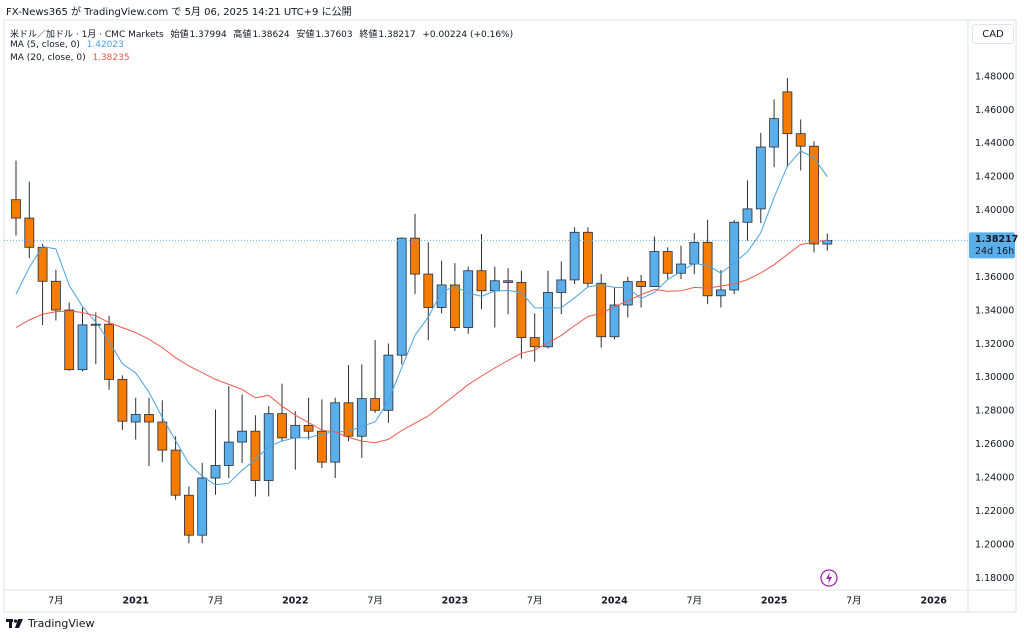  What do you see at coordinates (455, 601) in the screenshot?
I see `x-tick-label: 2023` at bounding box center [455, 601].